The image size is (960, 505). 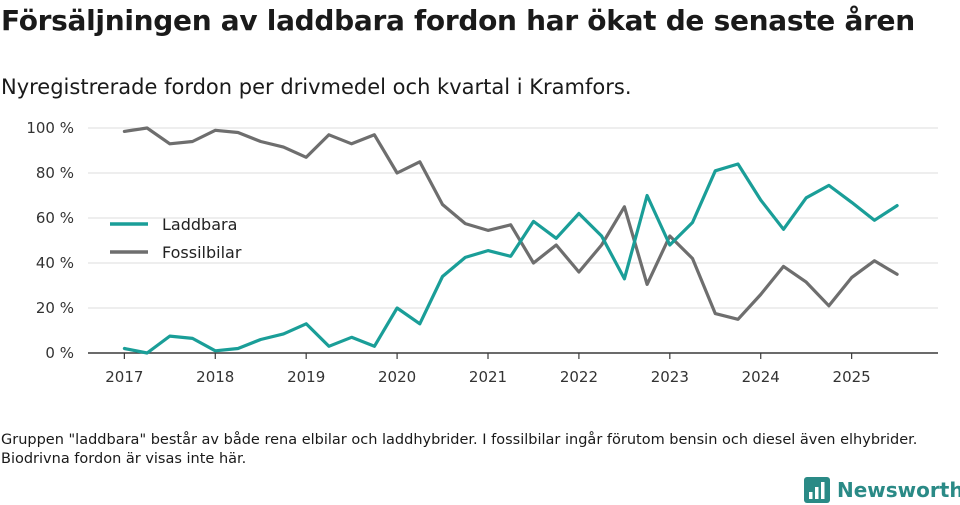 What do you see at coordinates (817, 490) in the screenshot?
I see `bar-chart-logo-icon` at bounding box center [817, 490].